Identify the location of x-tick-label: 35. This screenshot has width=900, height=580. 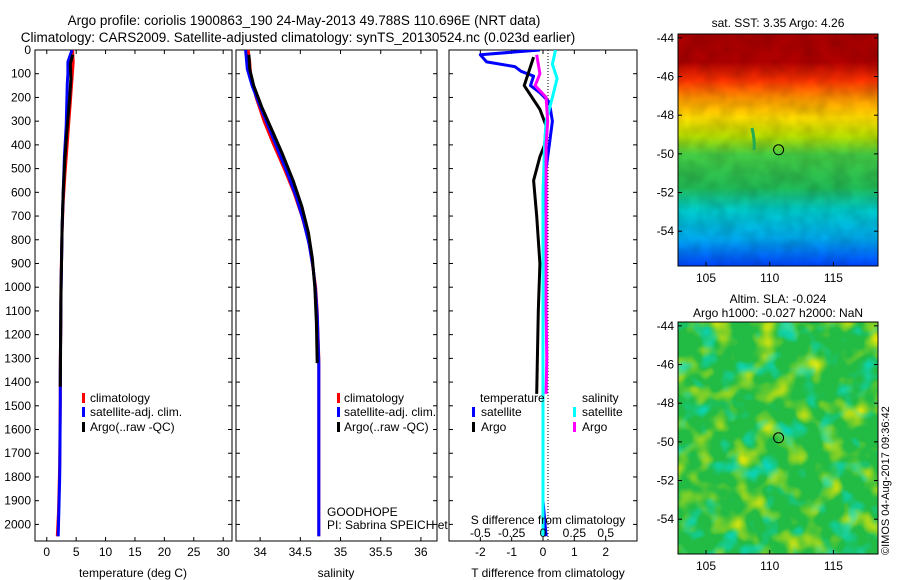
(341, 552).